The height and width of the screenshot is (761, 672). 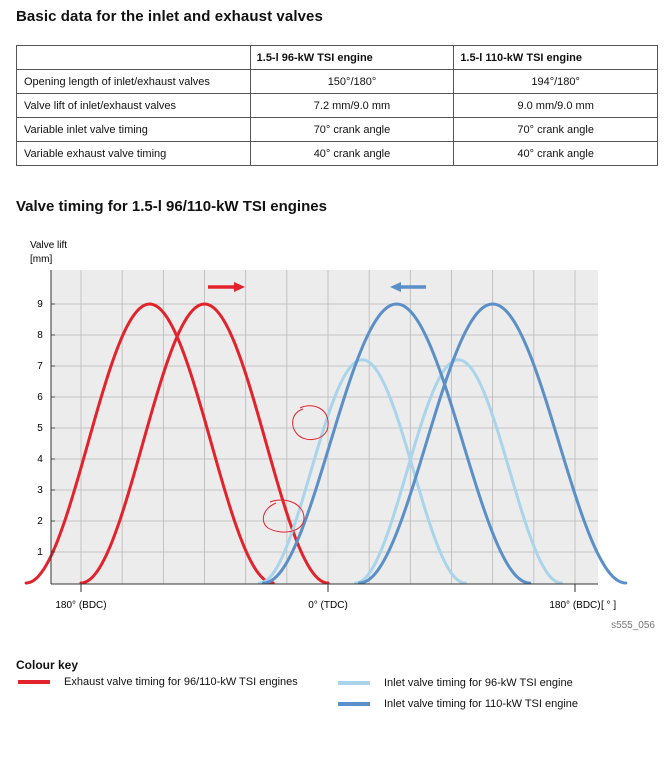 What do you see at coordinates (133, 81) in the screenshot?
I see `row-label: Opening length of inlet/exhaust valves` at bounding box center [133, 81].